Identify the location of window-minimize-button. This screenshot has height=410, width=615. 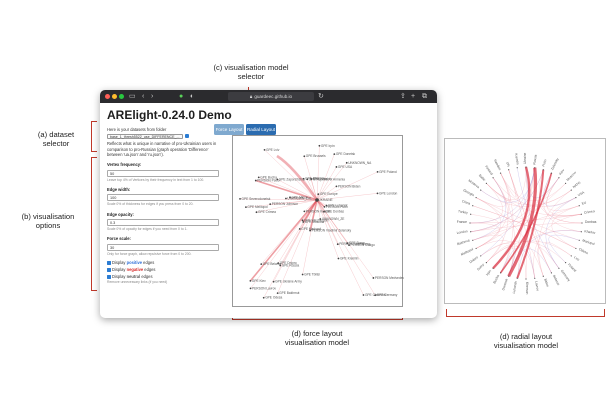
(114, 96).